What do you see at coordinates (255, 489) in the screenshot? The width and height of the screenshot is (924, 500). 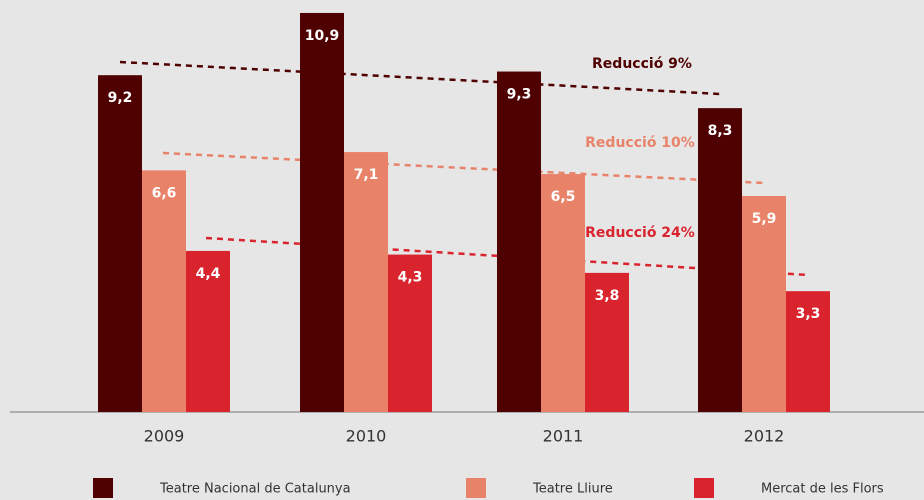 I see `legend-label: Teatre Nacional de Catalunya` at bounding box center [255, 489].